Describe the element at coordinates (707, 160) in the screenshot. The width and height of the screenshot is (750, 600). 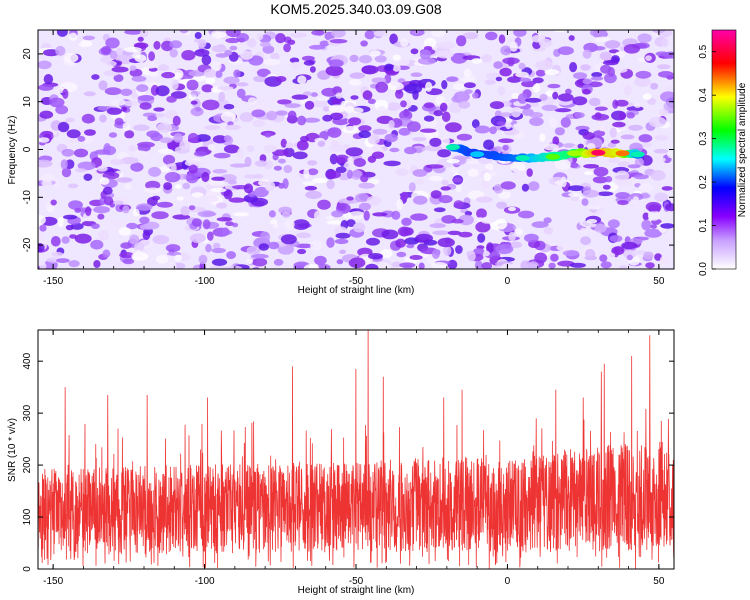
I see `colorbar-ticks: 0.0 0.1 0.2 0.3 0.4 0.5` at that location.